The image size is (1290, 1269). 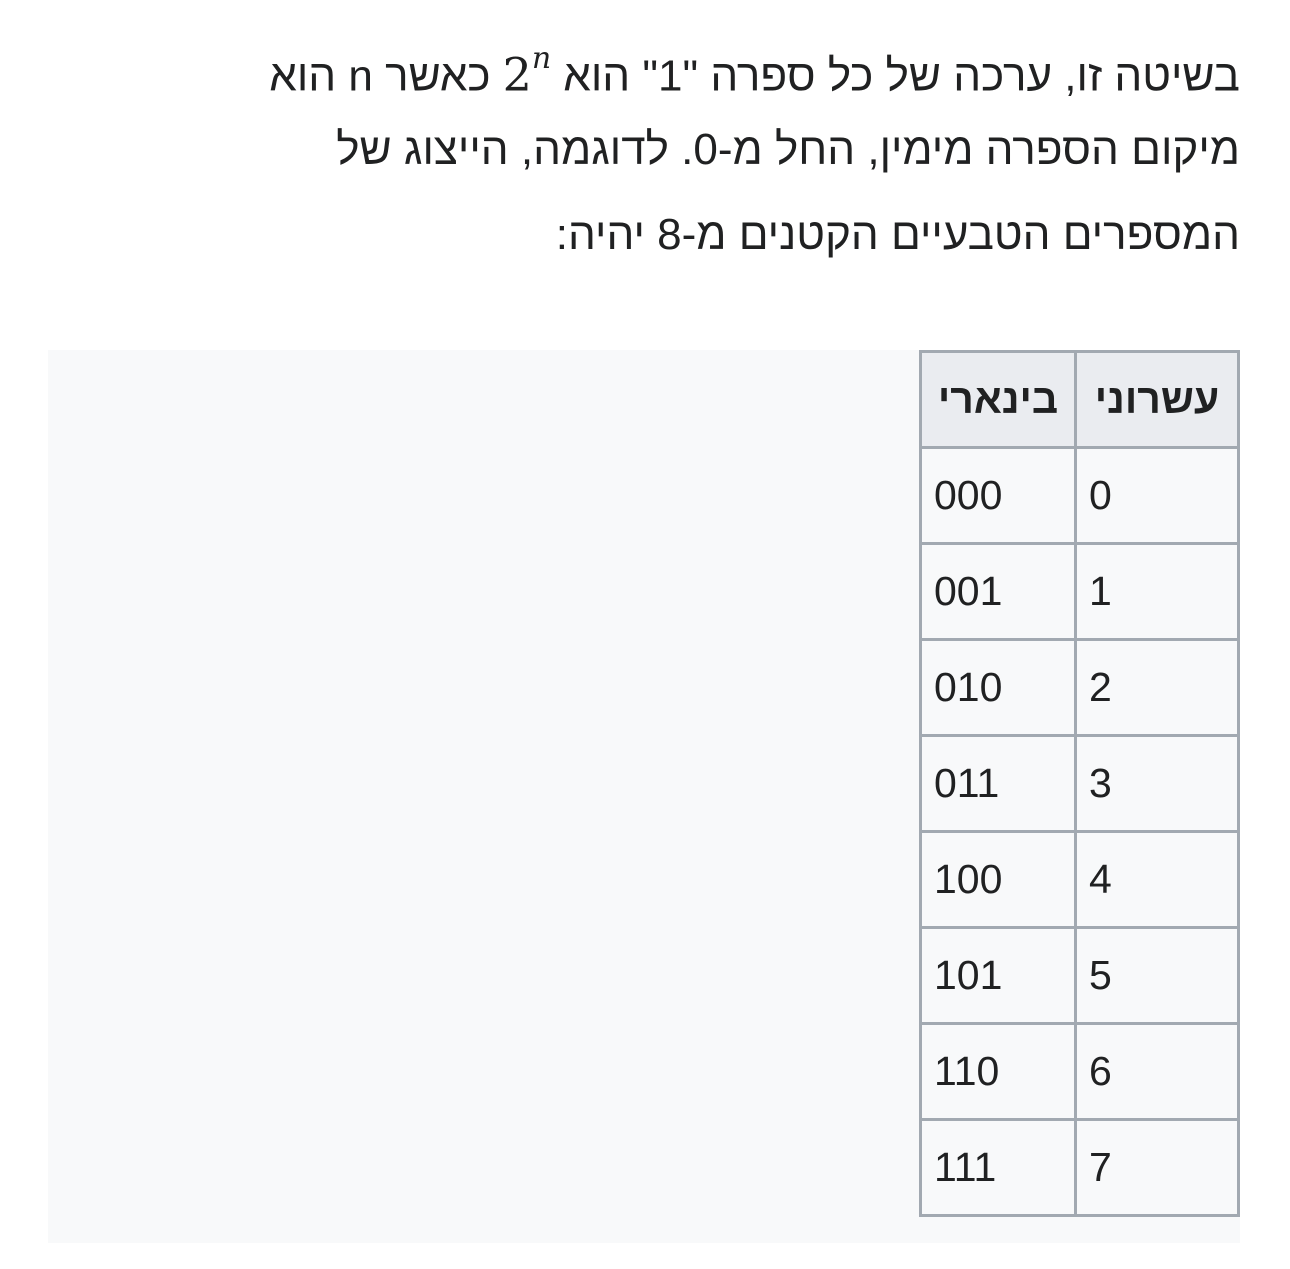 What do you see at coordinates (1157, 783) in the screenshot?
I see `cell-decimal: 3` at bounding box center [1157, 783].